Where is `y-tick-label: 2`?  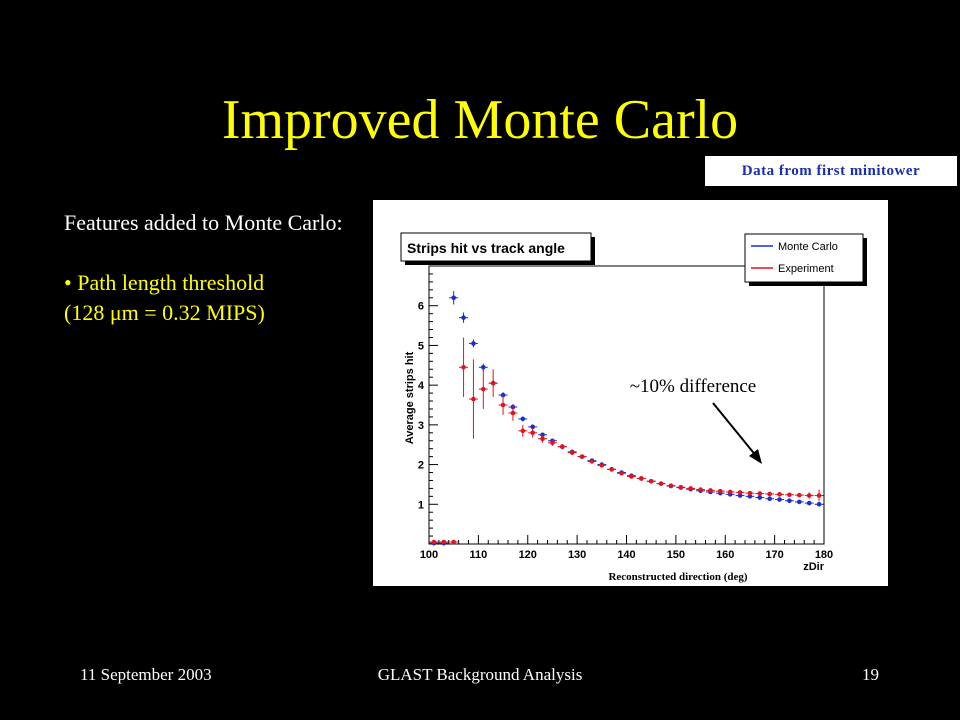
y-tick-label: 2 is located at coordinates (421, 466).